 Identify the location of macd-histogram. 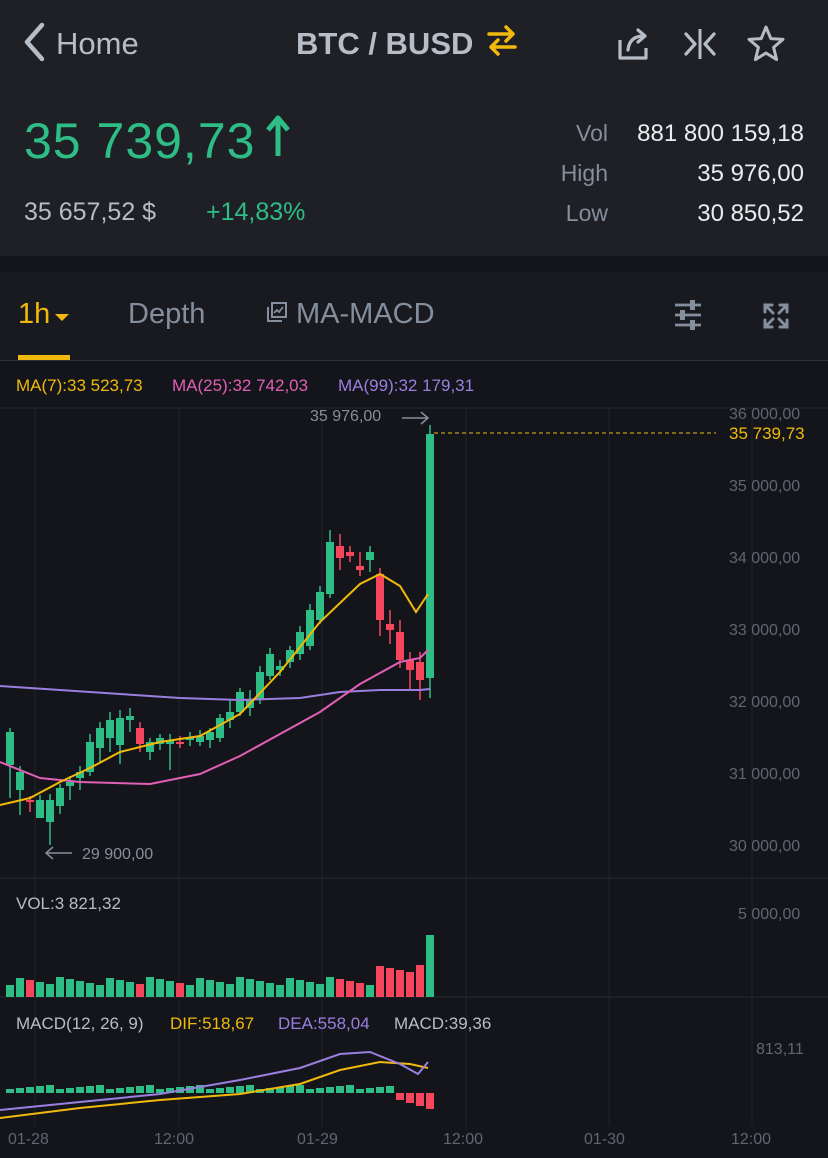
(220, 1097).